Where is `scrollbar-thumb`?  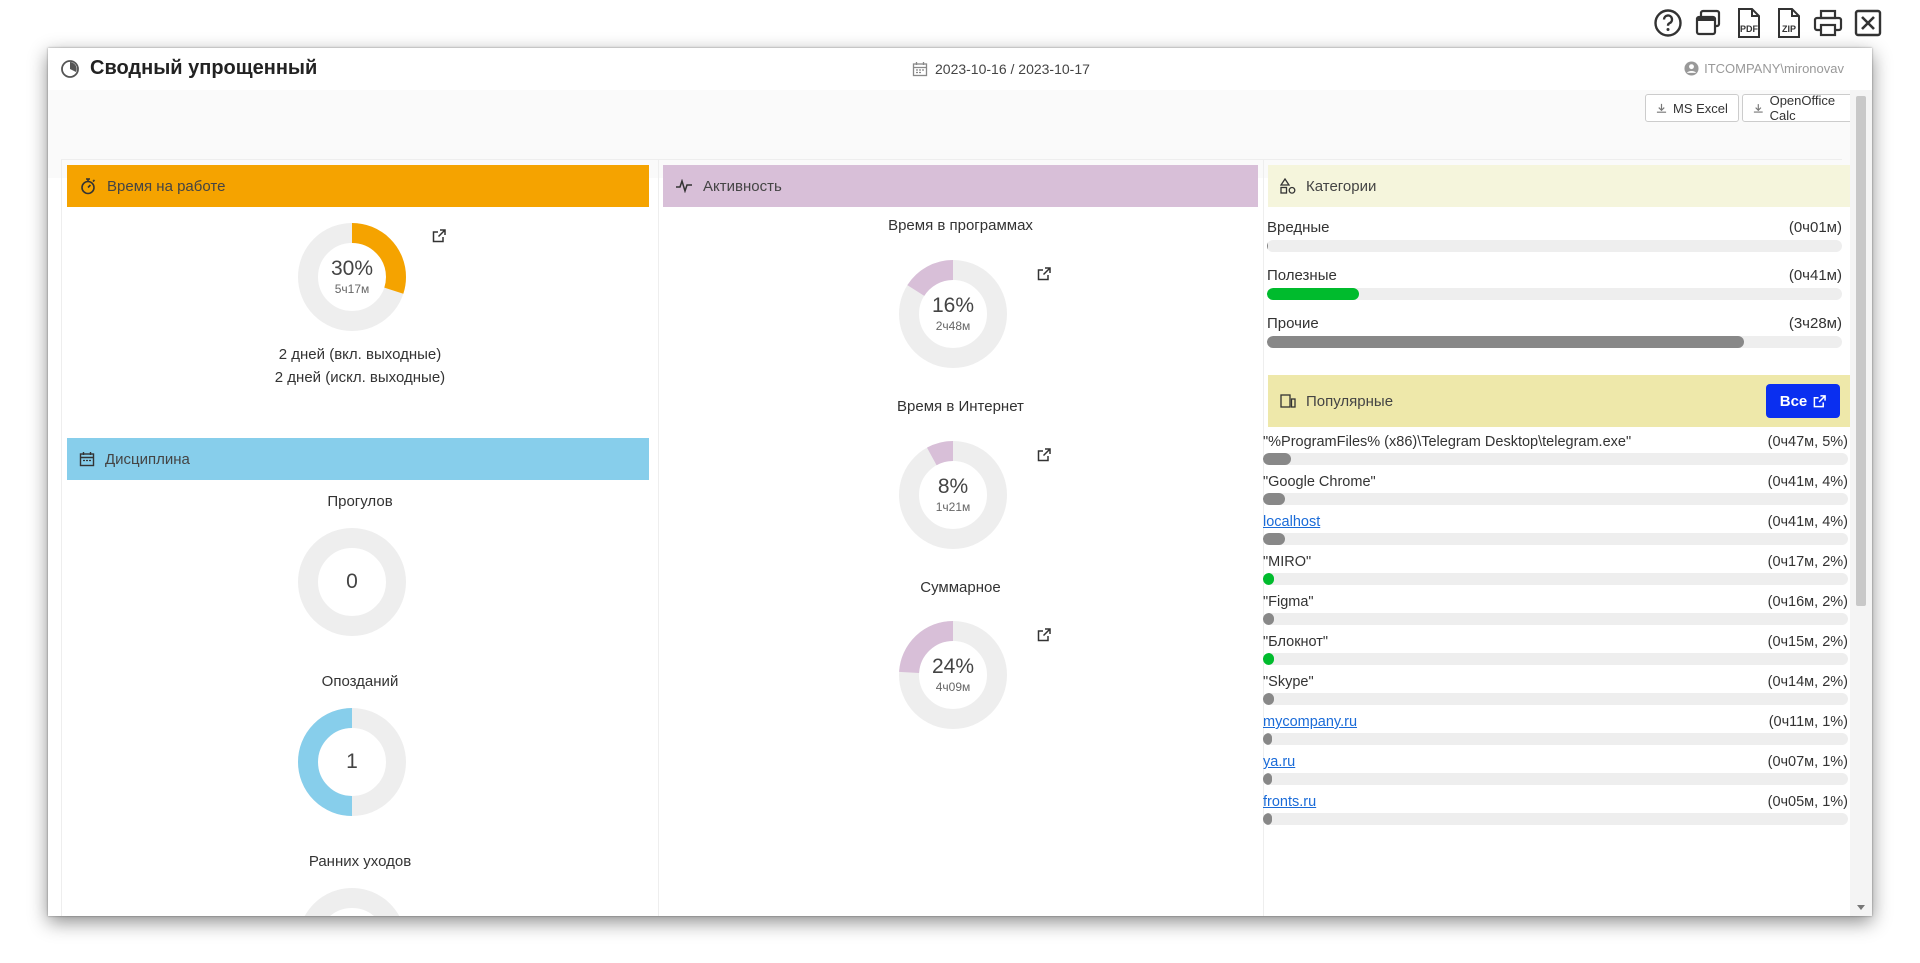
scrollbar-thumb is located at coordinates (1861, 351).